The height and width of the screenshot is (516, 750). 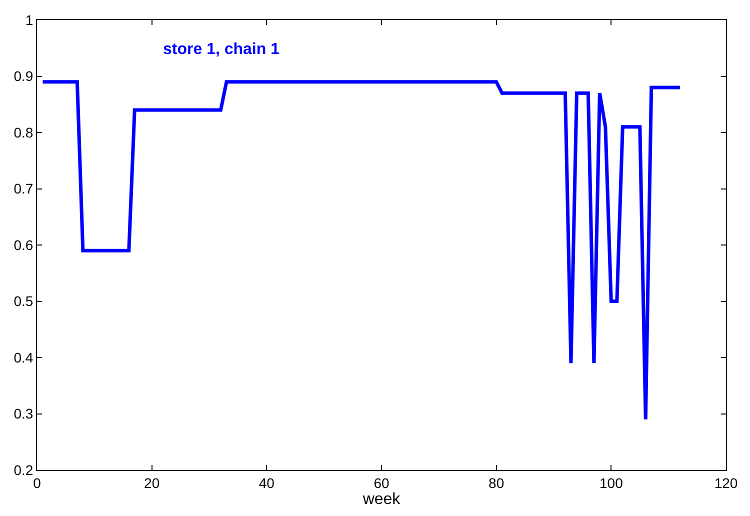 What do you see at coordinates (266, 482) in the screenshot?
I see `x-tick-label: 40` at bounding box center [266, 482].